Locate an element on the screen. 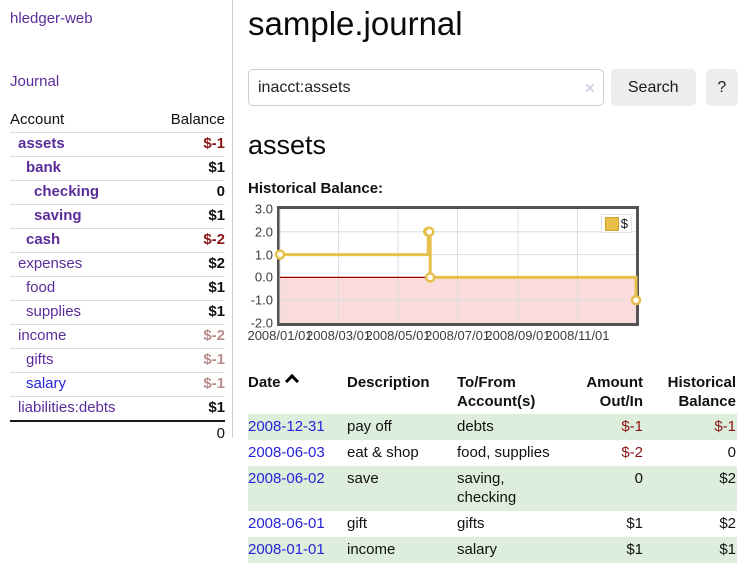 The height and width of the screenshot is (582, 742). accounts-total-row: 0 is located at coordinates (117, 433).